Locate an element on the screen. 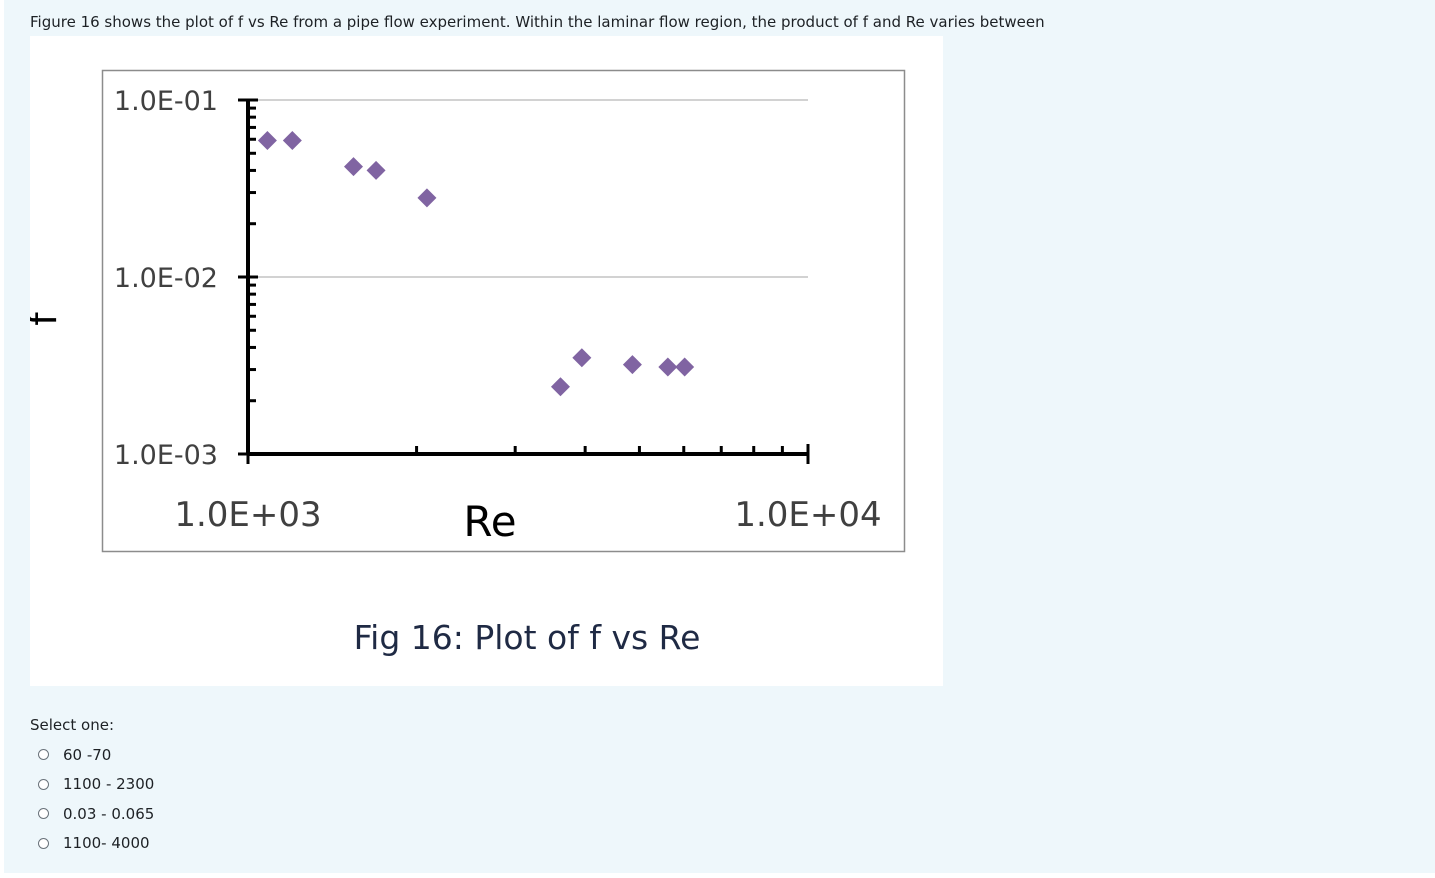 This screenshot has width=1435, height=878. option-label: 1100 - 2300 is located at coordinates (109, 784).